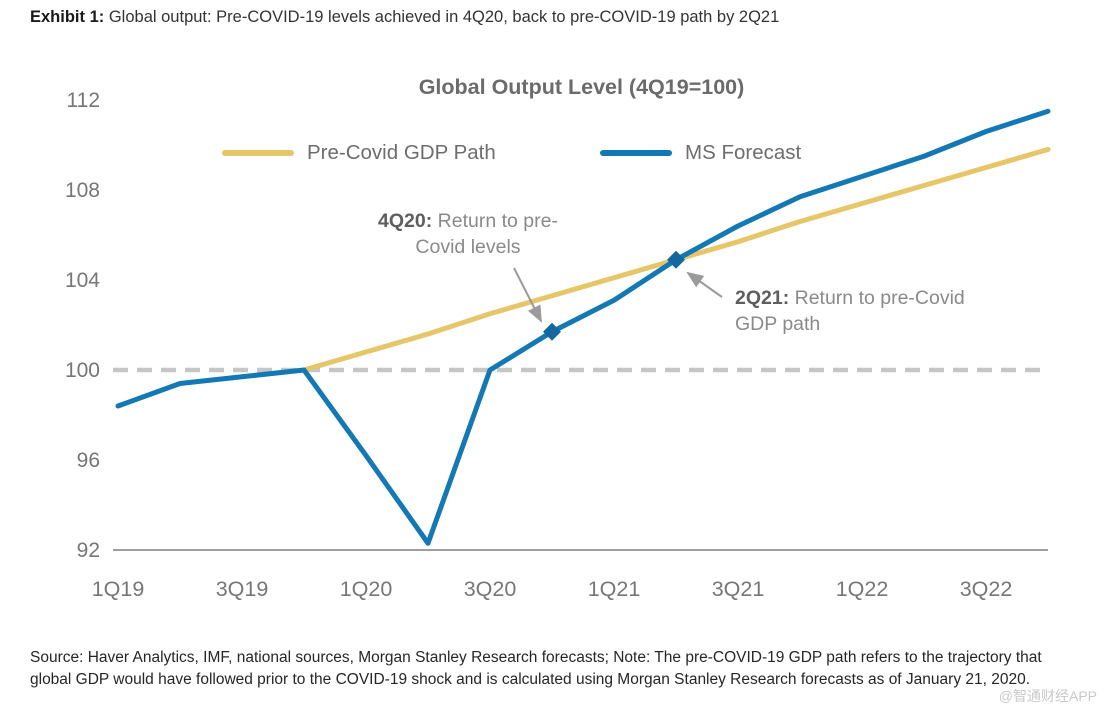  Describe the element at coordinates (405, 221) in the screenshot. I see `annotation-4q20-label: 4Q20:` at that location.